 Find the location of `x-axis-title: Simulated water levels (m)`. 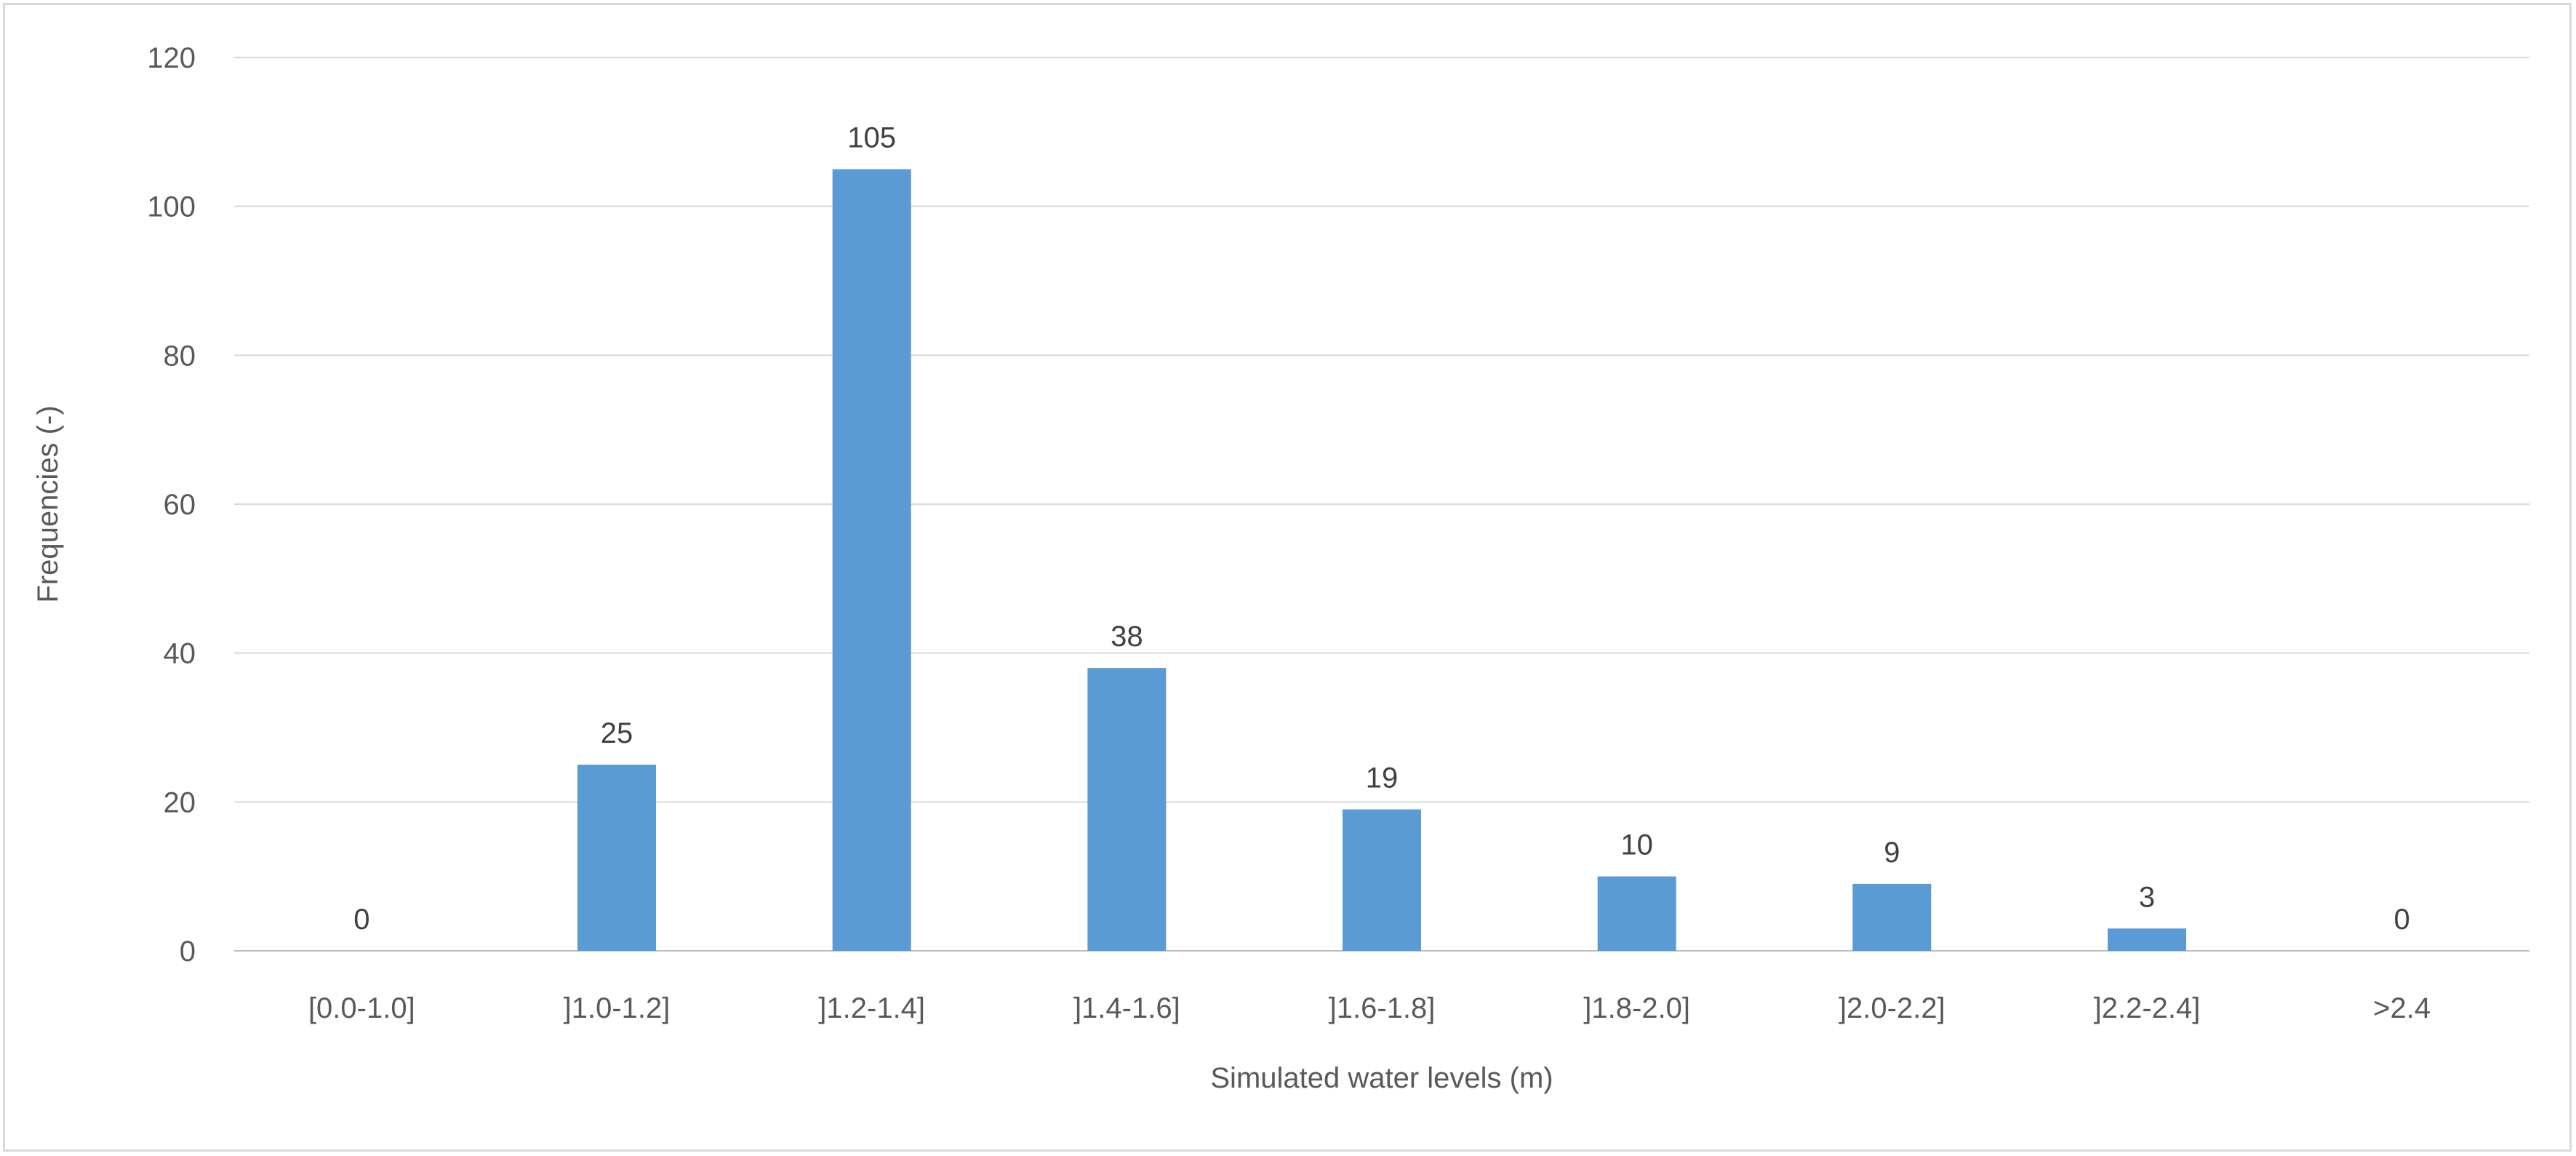

x-axis-title: Simulated water levels (m) is located at coordinates (1381, 1078).